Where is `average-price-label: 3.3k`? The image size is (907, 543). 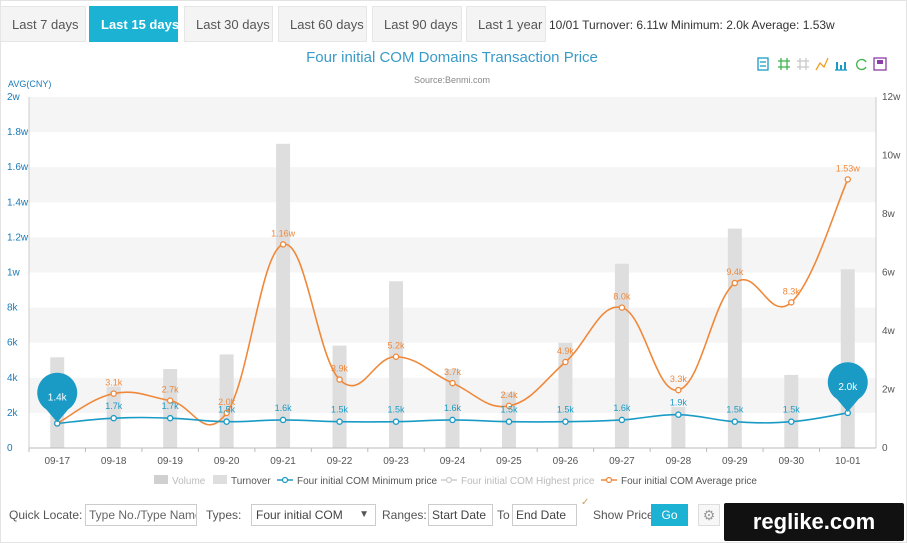
average-price-label: 3.3k is located at coordinates (679, 379).